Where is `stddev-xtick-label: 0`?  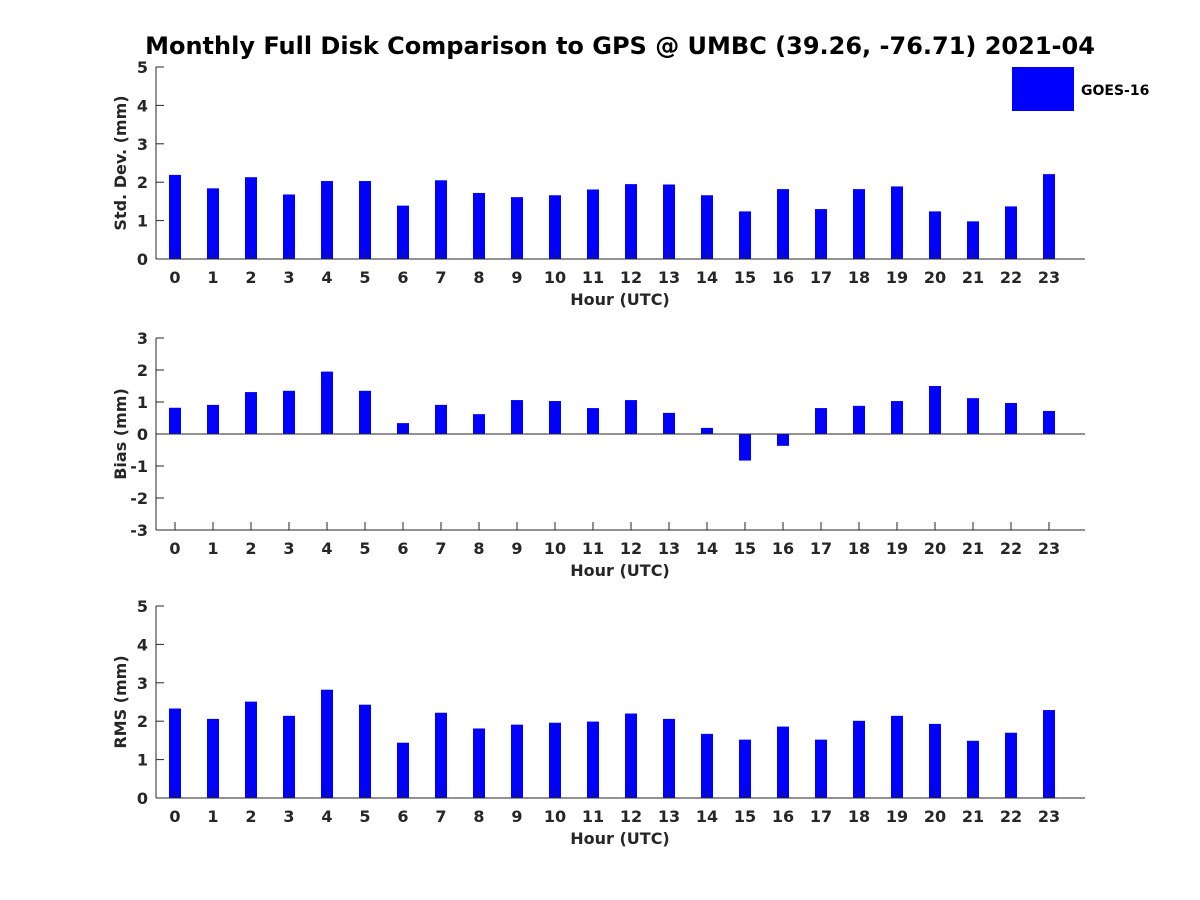 stddev-xtick-label: 0 is located at coordinates (174, 277).